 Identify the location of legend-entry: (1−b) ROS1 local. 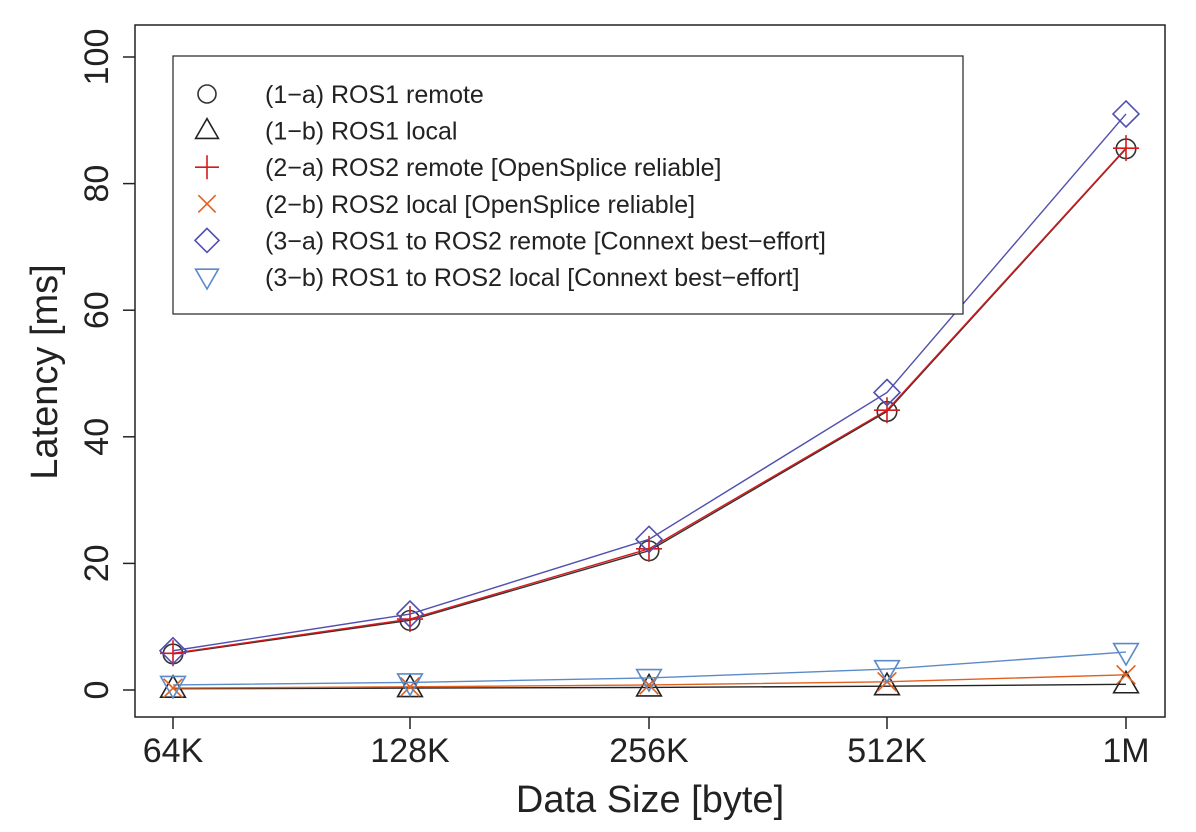
(325, 131).